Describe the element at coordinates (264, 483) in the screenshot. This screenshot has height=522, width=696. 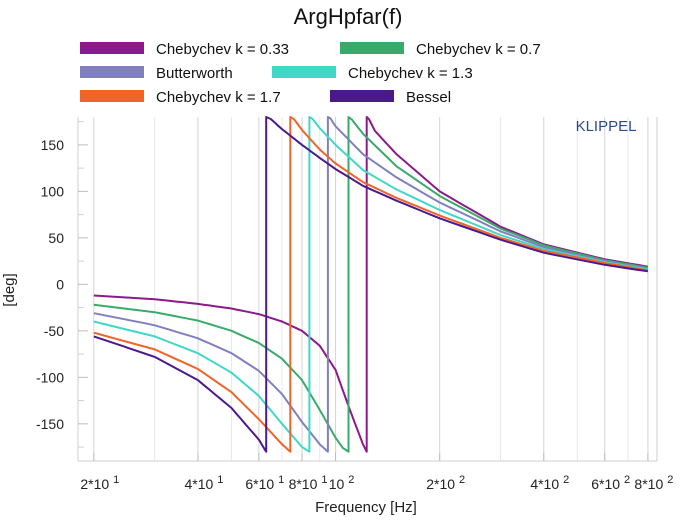
I see `x-tick-label: 6*10 1` at that location.